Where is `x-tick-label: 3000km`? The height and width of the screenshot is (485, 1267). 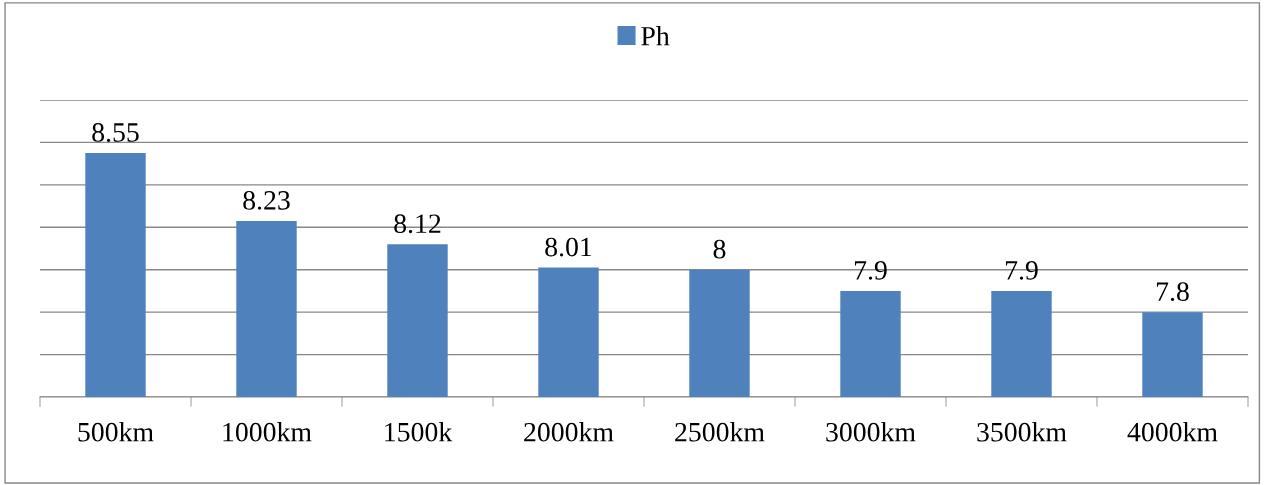
x-tick-label: 3000km is located at coordinates (871, 432).